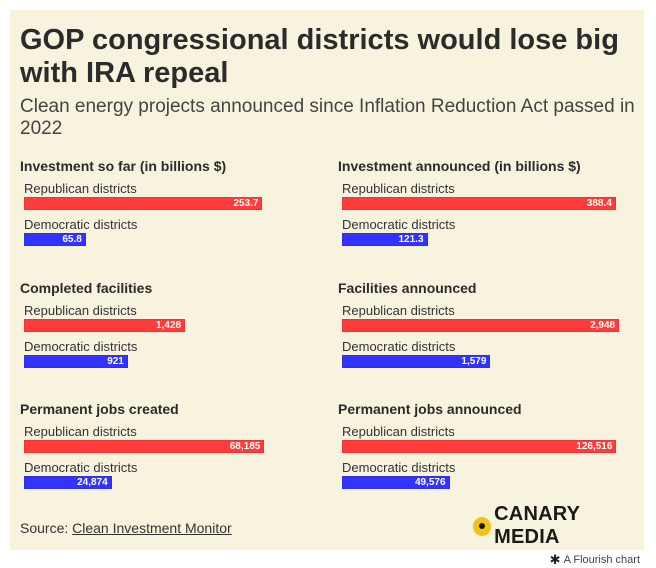  What do you see at coordinates (474, 361) in the screenshot?
I see `bar-value-label: 1,579` at bounding box center [474, 361].